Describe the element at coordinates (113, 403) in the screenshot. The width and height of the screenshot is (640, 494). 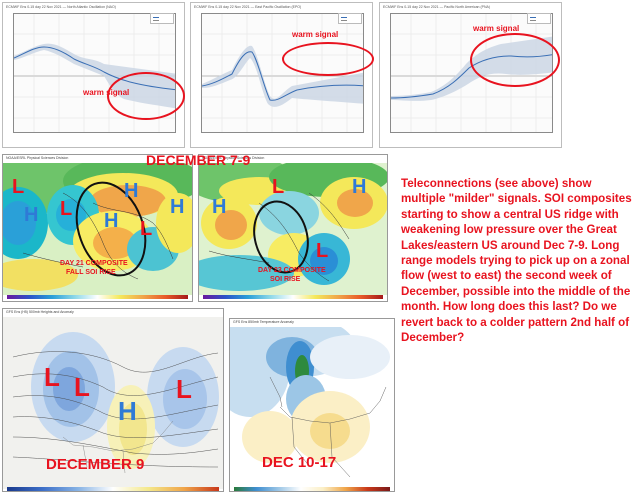
I see `height-anomaly-field` at that location.